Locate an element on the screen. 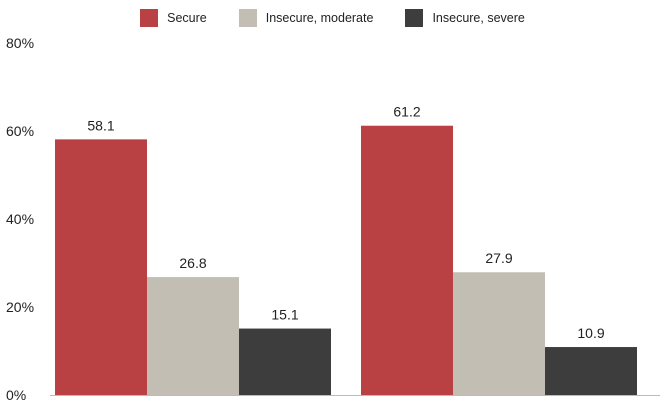 This screenshot has width=665, height=402. legend-item-secure: Secure is located at coordinates (173, 18).